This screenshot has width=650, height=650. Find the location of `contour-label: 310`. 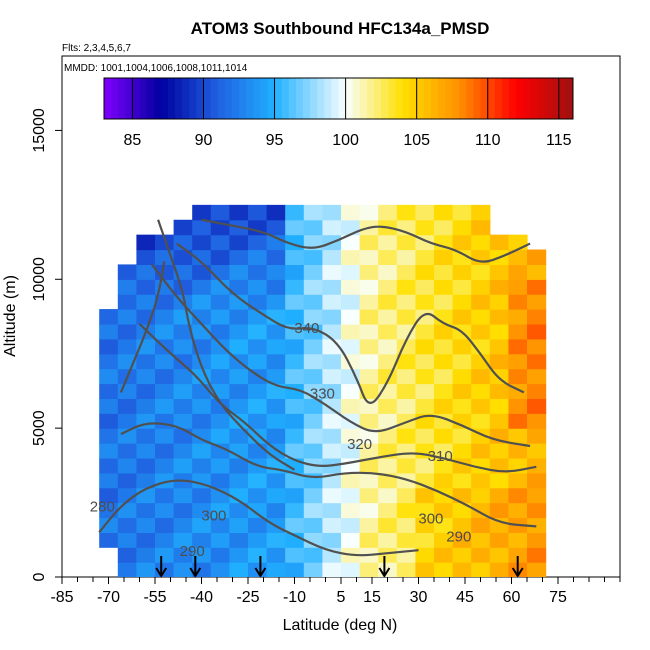

contour-label: 310 is located at coordinates (440, 456).